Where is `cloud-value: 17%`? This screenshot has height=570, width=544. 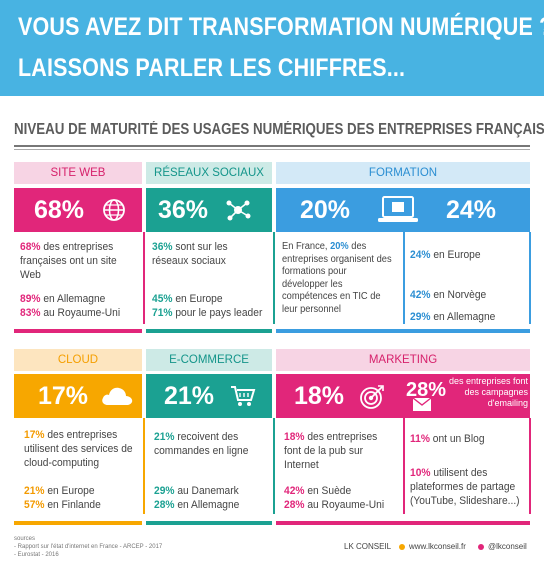 cloud-value: 17% is located at coordinates (63, 396).